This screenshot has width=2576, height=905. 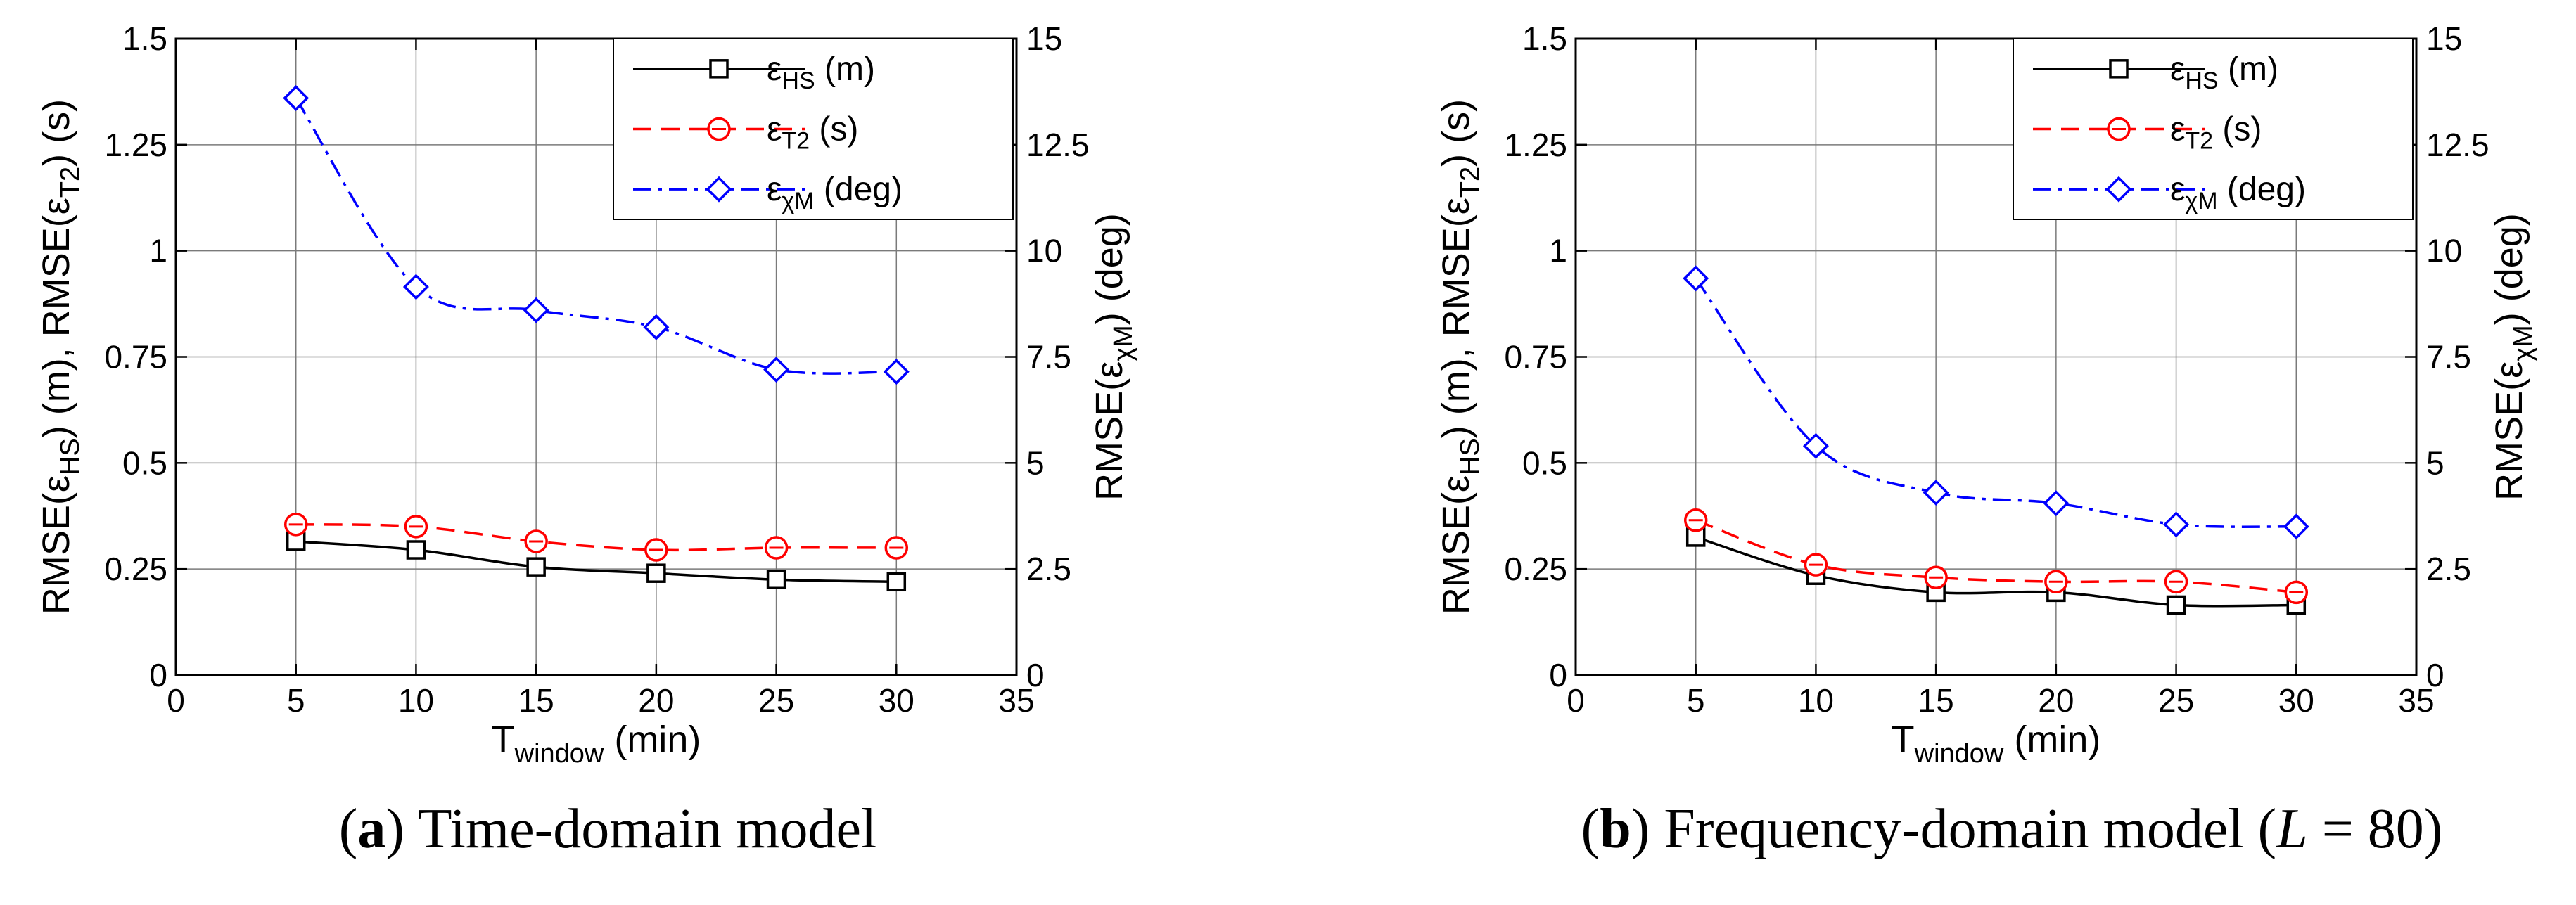 What do you see at coordinates (1558, 251) in the screenshot?
I see `y-left-tick-label: 1` at bounding box center [1558, 251].